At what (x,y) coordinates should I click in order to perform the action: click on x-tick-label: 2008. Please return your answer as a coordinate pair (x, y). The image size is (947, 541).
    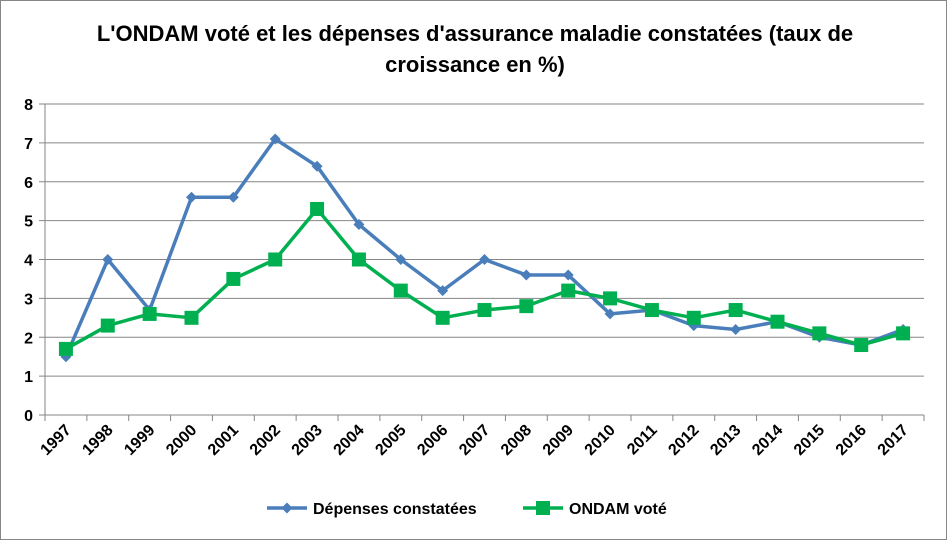
    Looking at the image, I should click on (516, 440).